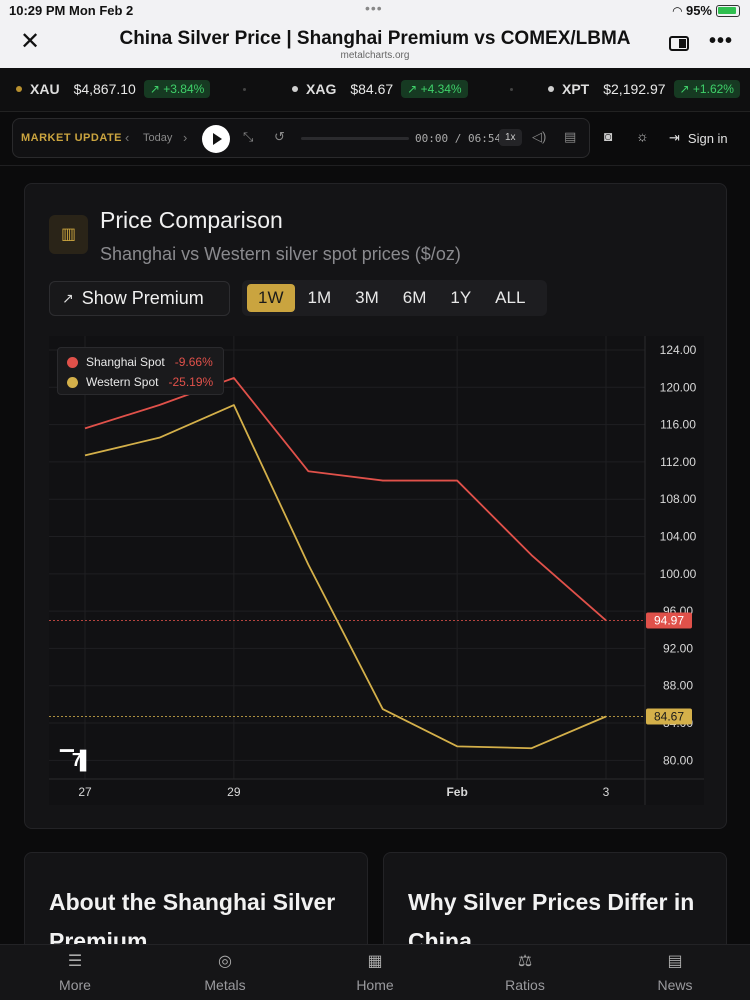 Image resolution: width=750 pixels, height=1000 pixels. I want to click on range-all: ALL, so click(510, 297).